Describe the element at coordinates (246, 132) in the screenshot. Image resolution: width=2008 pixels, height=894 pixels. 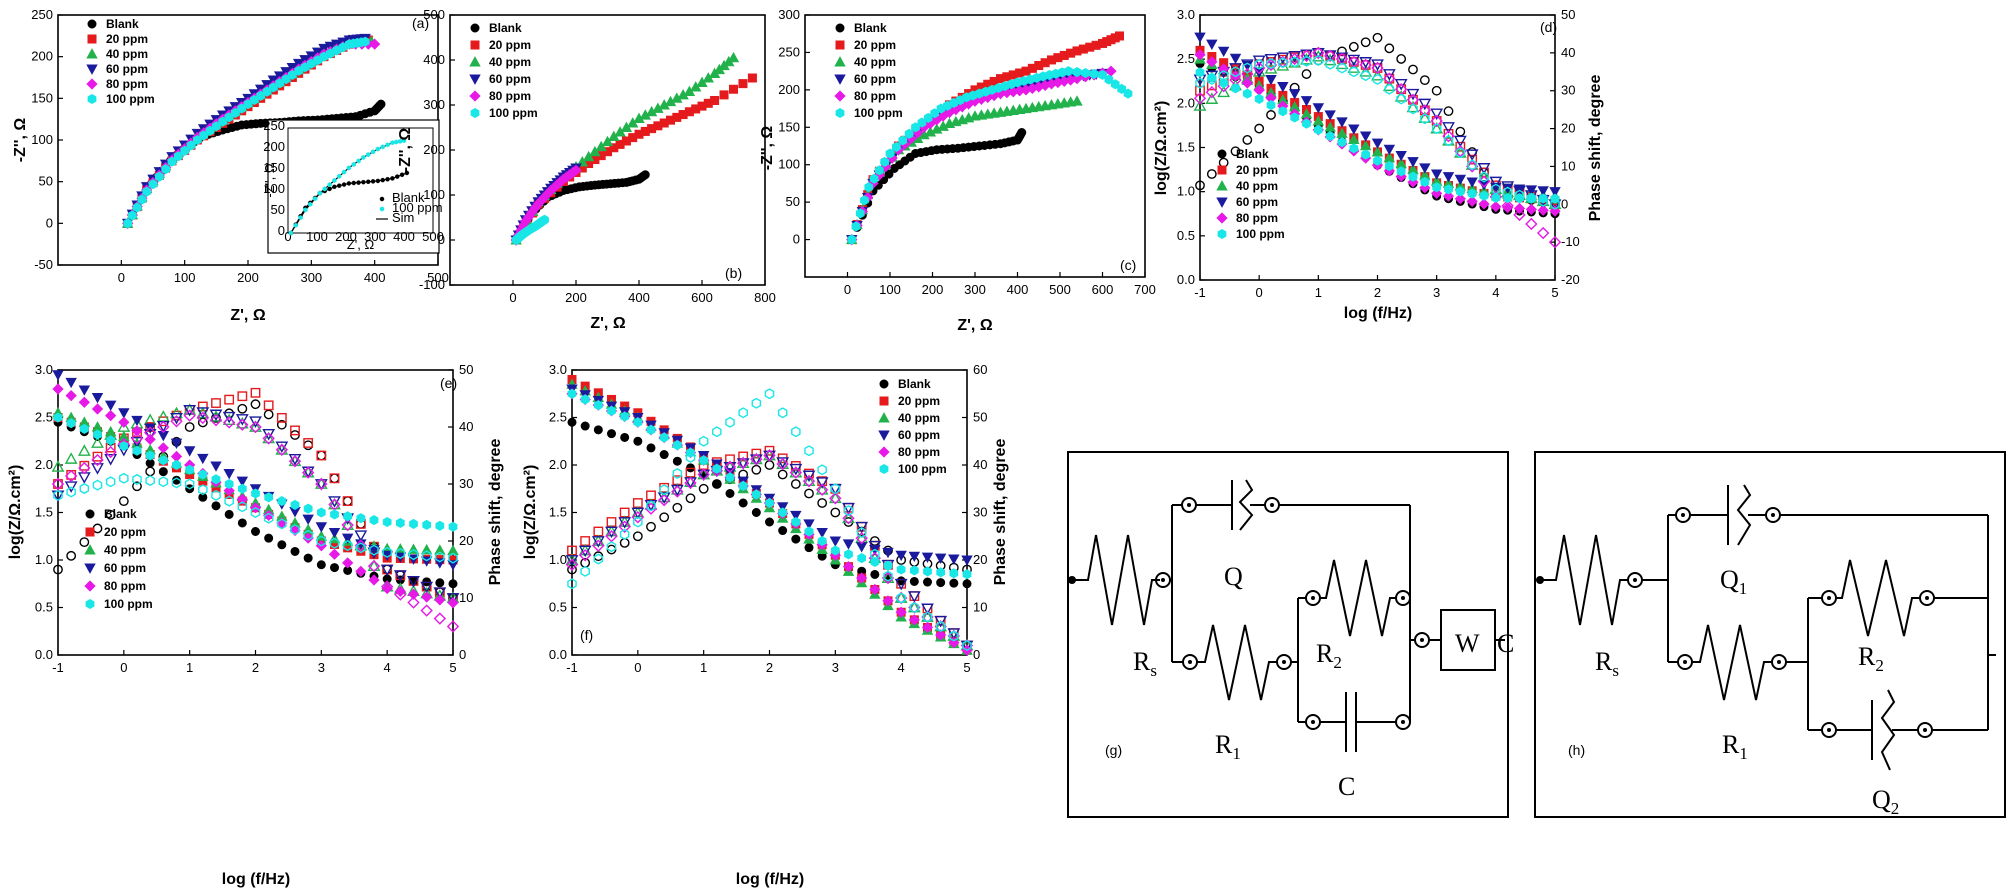
I see `series-100-ppm` at that location.